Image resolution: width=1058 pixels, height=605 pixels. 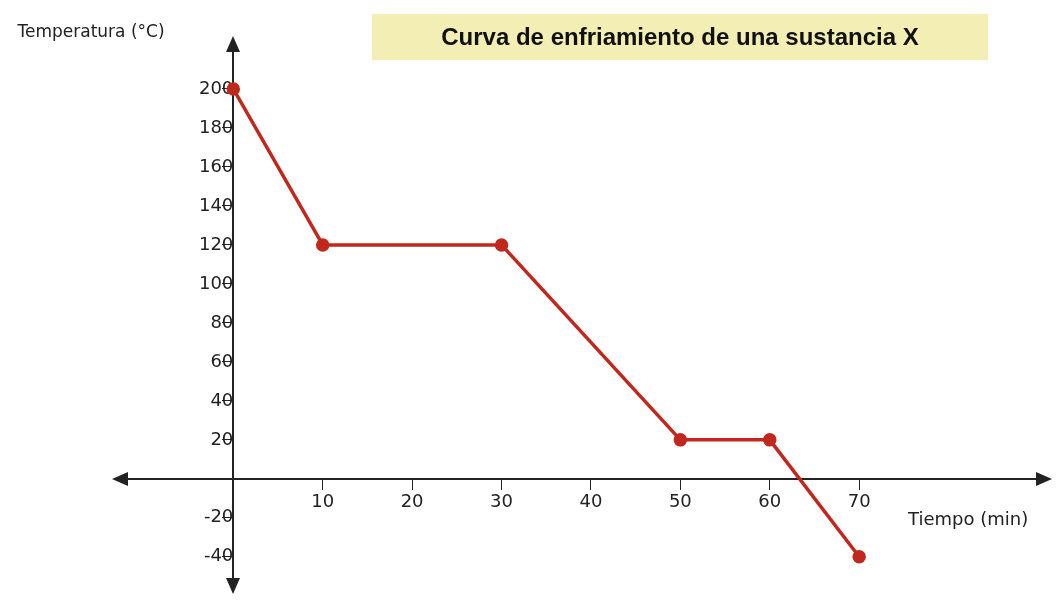 I want to click on y-tick-label: -40, so click(x=218, y=555).